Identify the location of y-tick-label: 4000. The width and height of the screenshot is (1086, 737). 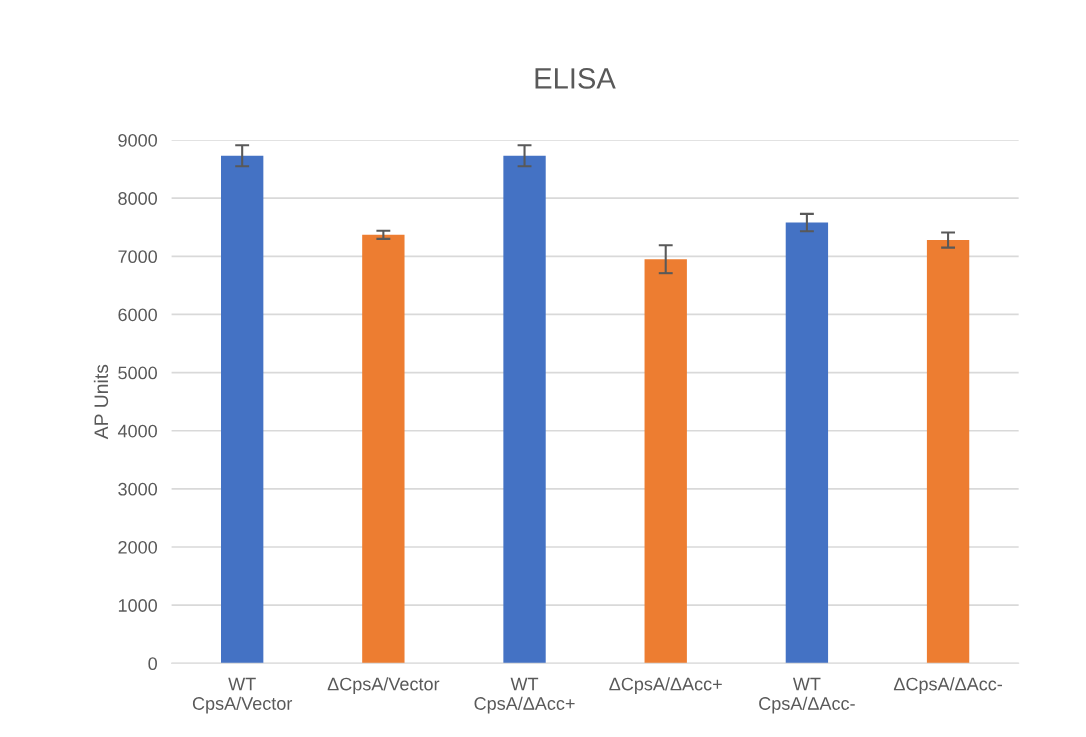
(137, 431).